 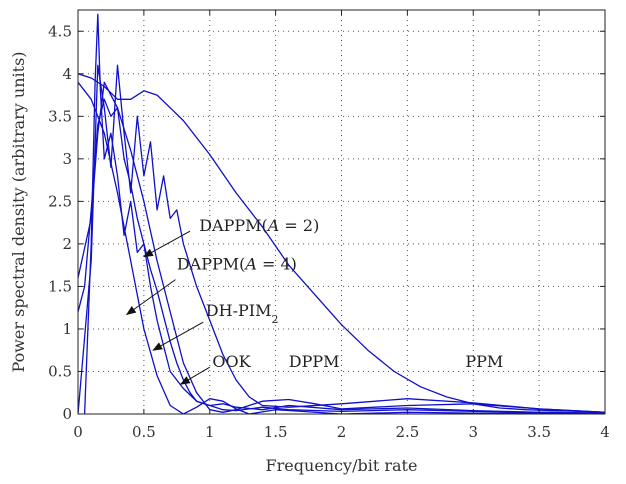 What do you see at coordinates (60, 201) in the screenshot?
I see `y-tick-label: 2.5` at bounding box center [60, 201].